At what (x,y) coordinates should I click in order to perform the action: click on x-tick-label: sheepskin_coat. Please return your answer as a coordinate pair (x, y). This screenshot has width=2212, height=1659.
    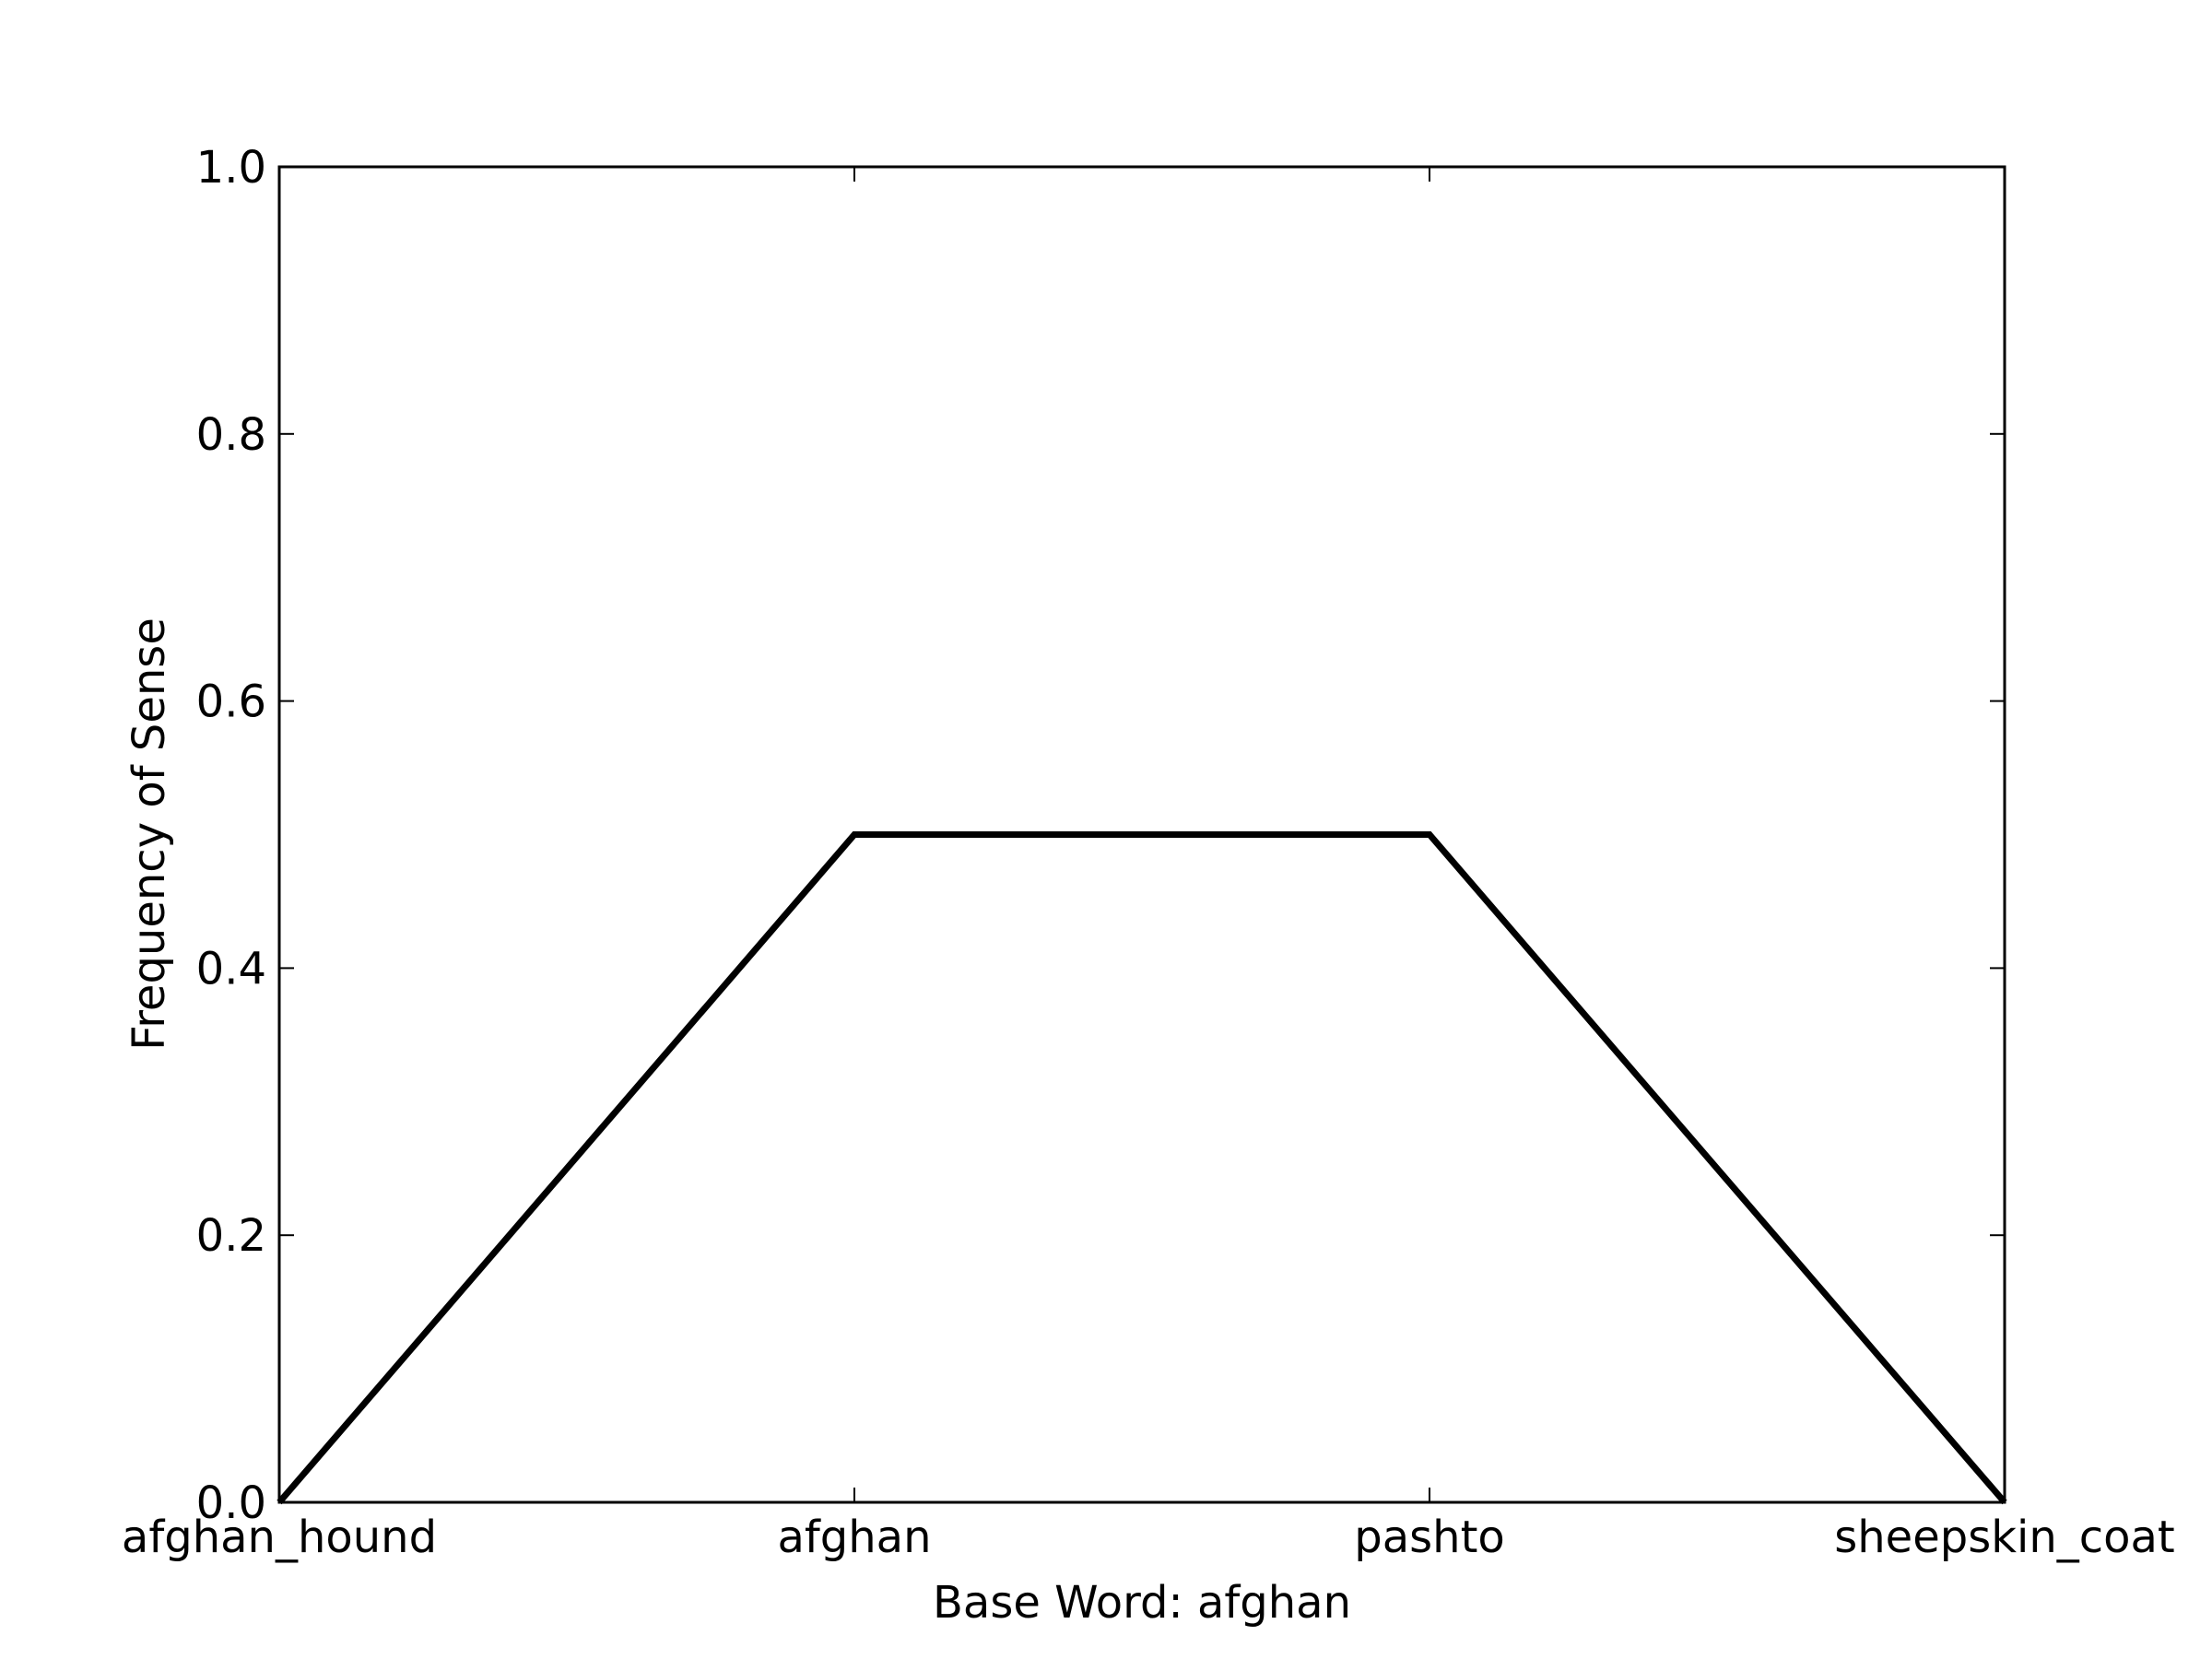
    Looking at the image, I should click on (2004, 1537).